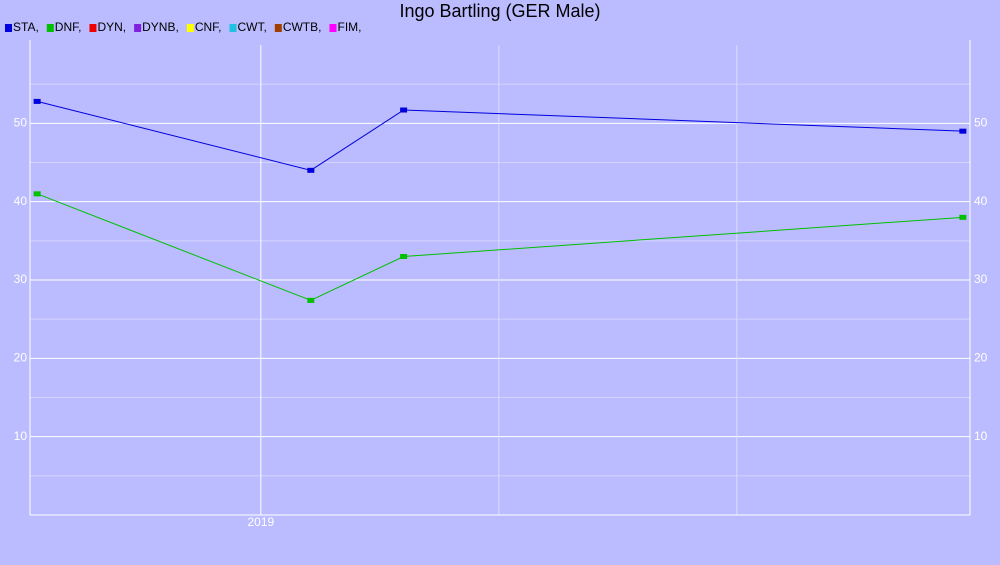  Describe the element at coordinates (260, 522) in the screenshot. I see `x-tick-label: 2019` at that location.